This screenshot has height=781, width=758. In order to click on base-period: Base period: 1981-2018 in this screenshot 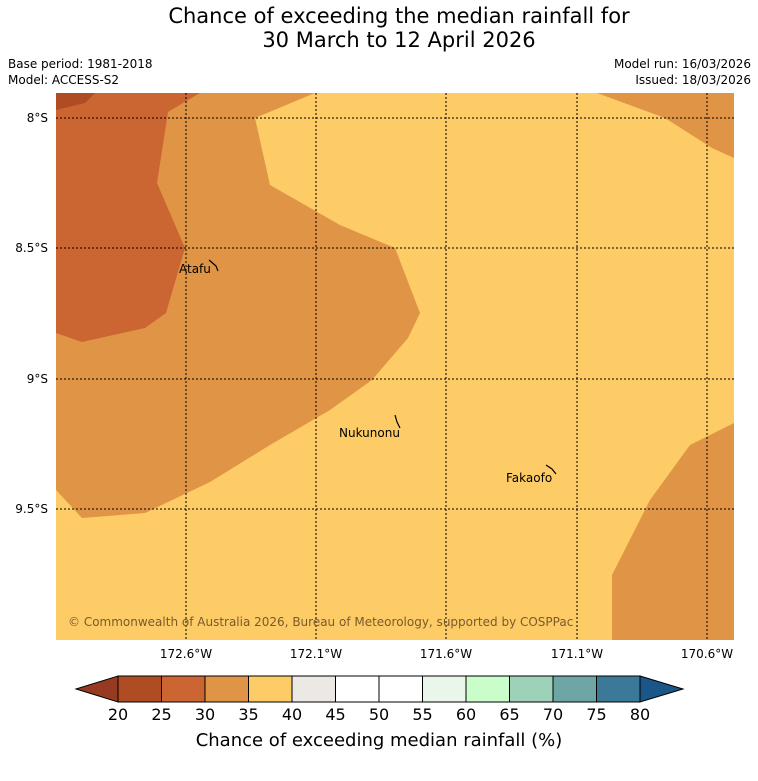, I will do `click(80, 64)`.